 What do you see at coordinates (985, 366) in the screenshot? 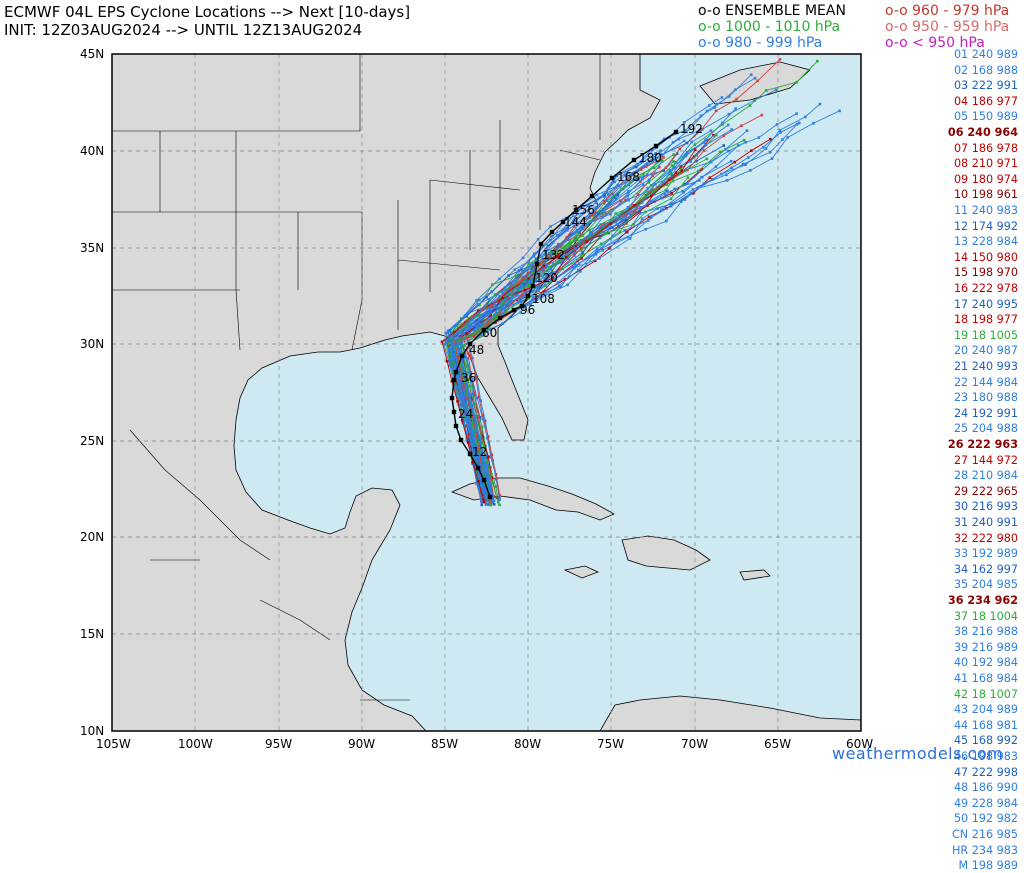
I see `member-entry: 21 240 993` at bounding box center [985, 366].